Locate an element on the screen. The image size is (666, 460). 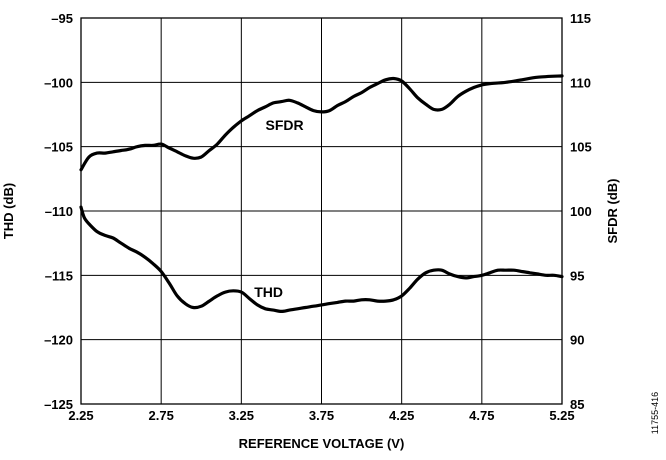
x-tick-label: 4.25 is located at coordinates (401, 415).